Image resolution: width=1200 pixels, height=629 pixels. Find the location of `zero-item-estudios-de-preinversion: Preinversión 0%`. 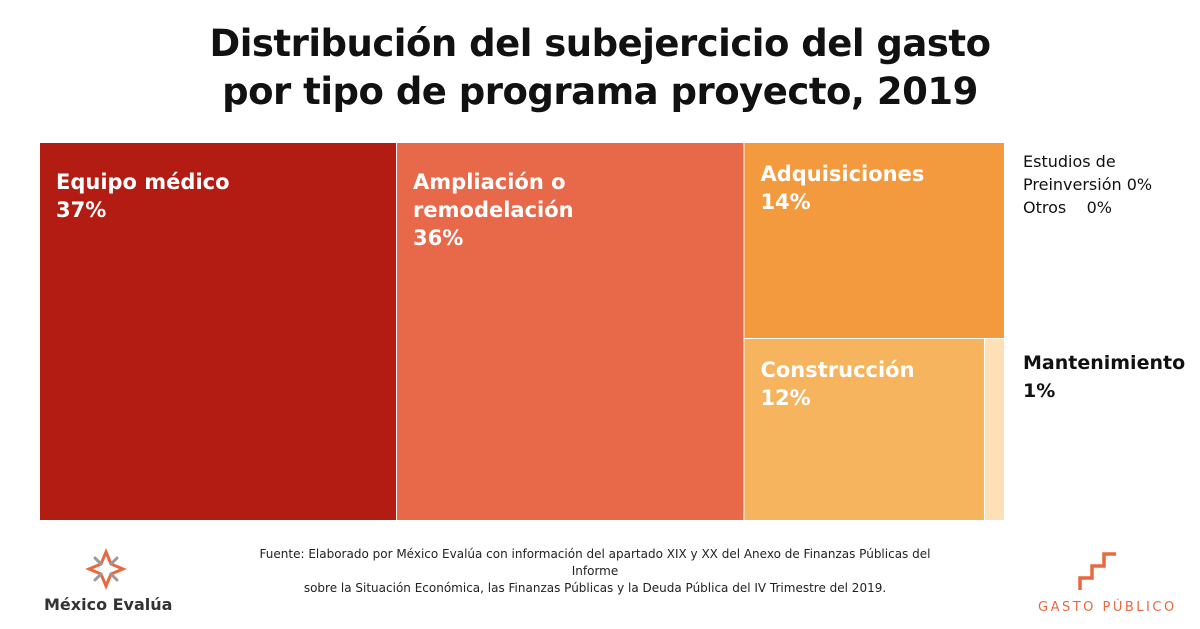

zero-item-estudios-de-preinversion: Preinversión 0% is located at coordinates (1087, 184).